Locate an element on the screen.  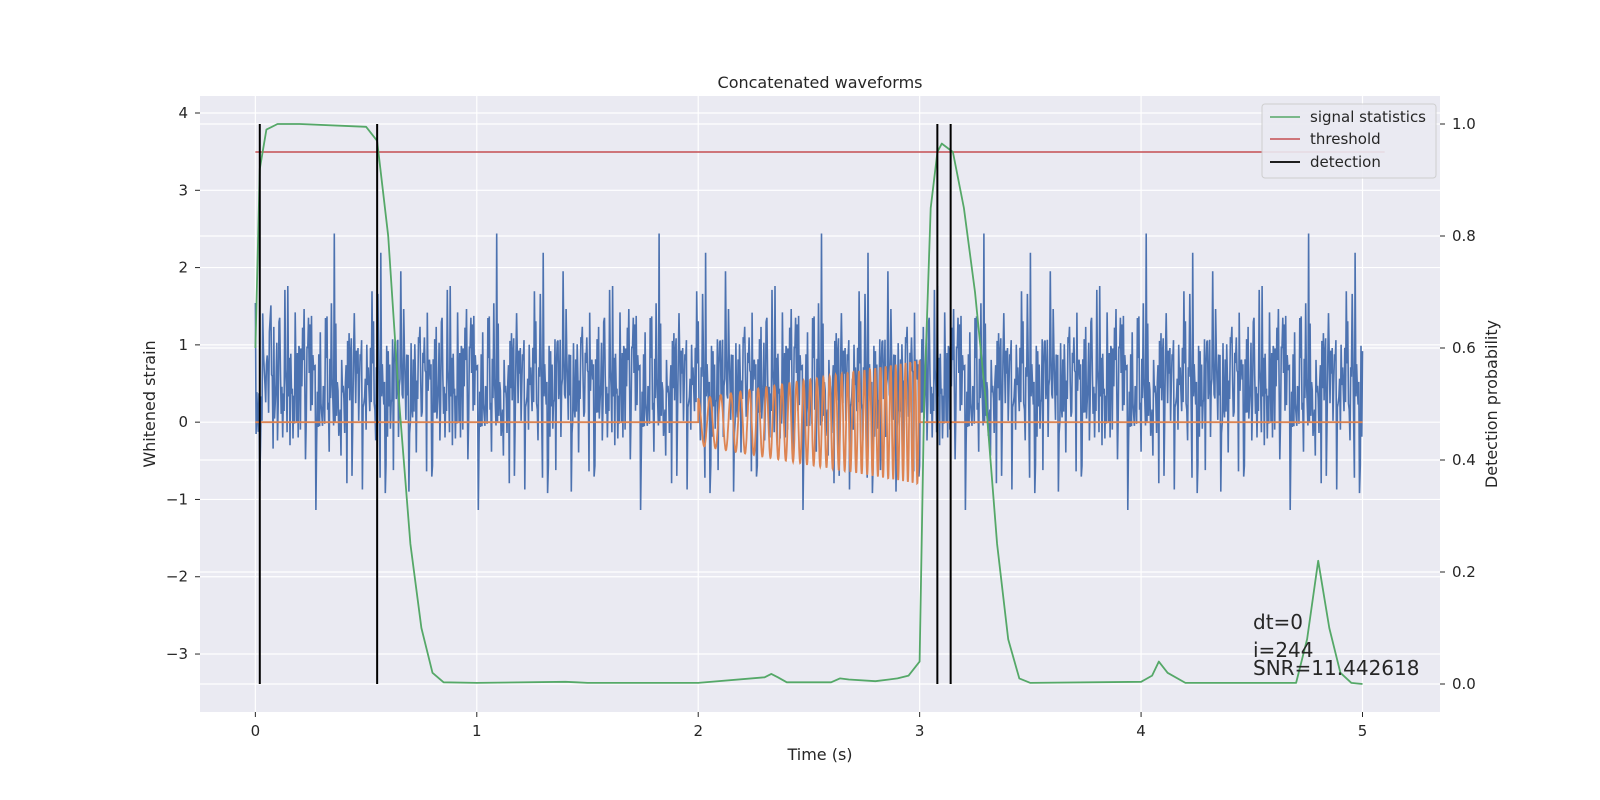
legend-box is located at coordinates (1349, 141).